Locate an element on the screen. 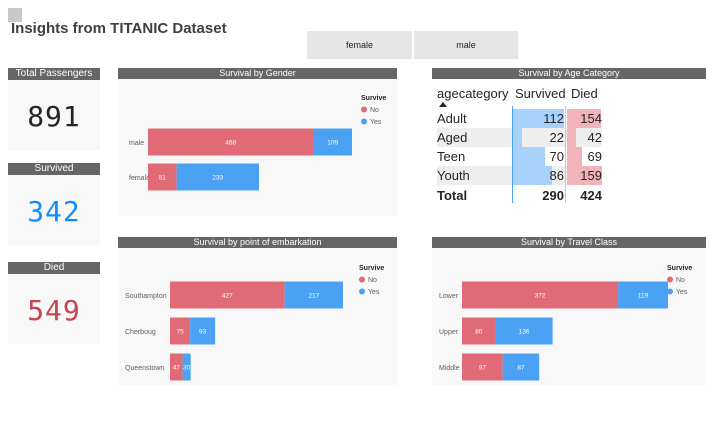 The image size is (719, 426). category-label: Upper is located at coordinates (449, 332).